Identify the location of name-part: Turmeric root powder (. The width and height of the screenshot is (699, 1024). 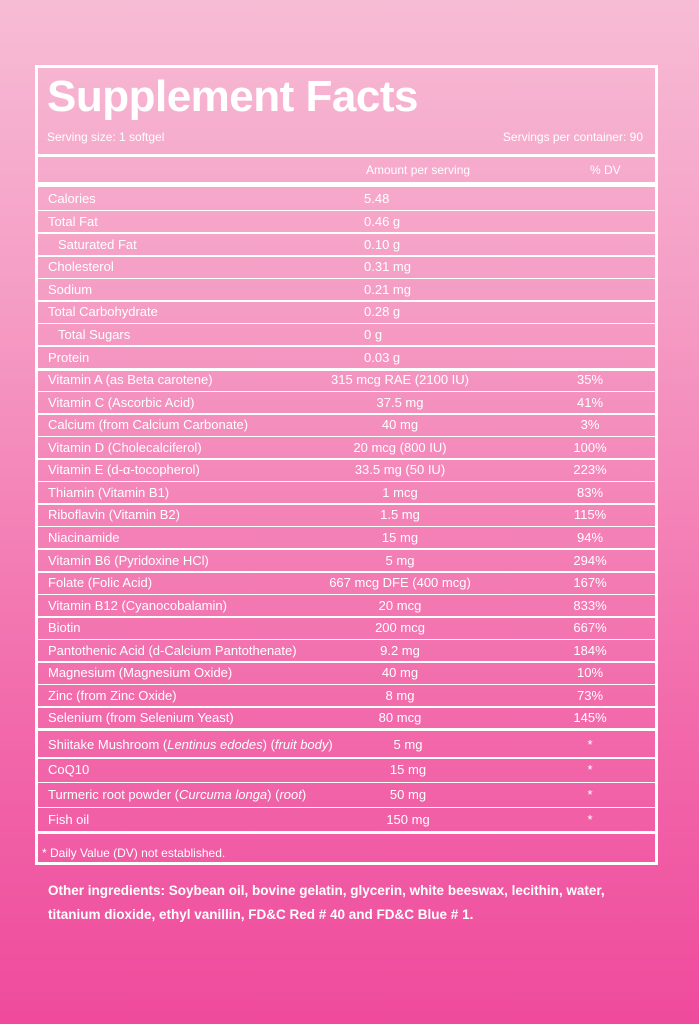
(113, 794).